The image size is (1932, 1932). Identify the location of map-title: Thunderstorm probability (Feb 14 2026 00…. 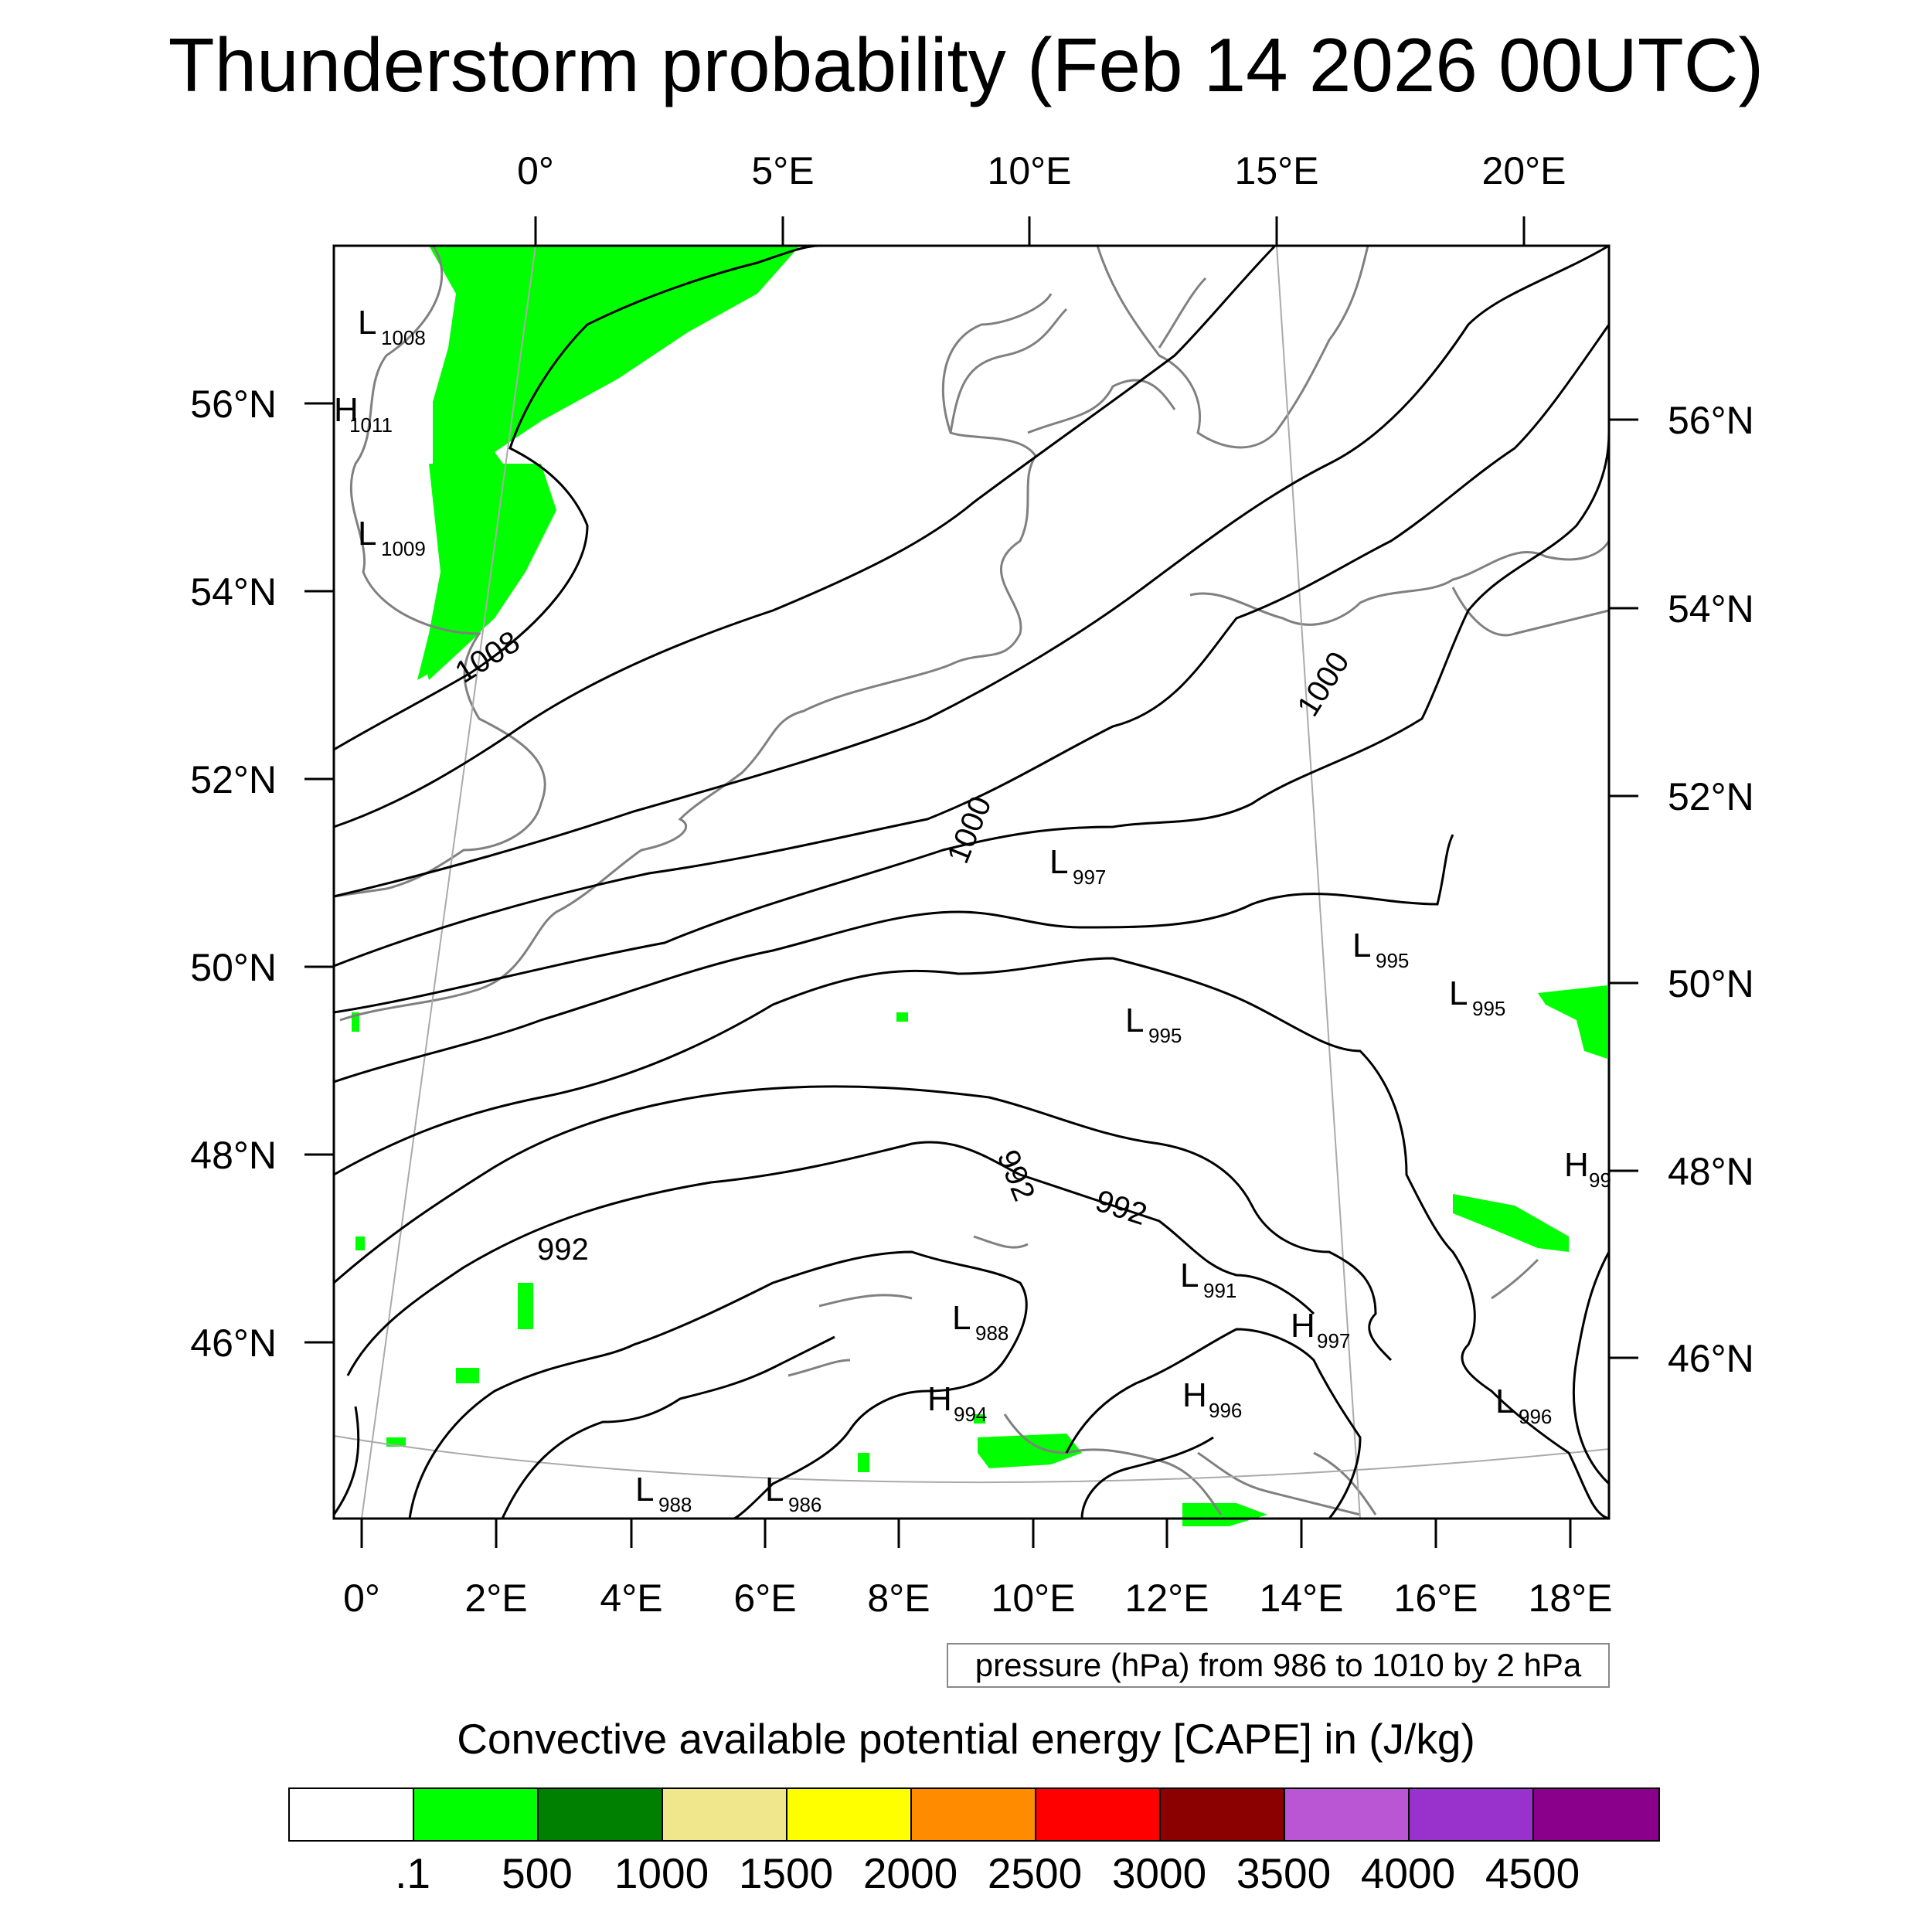
(966, 64).